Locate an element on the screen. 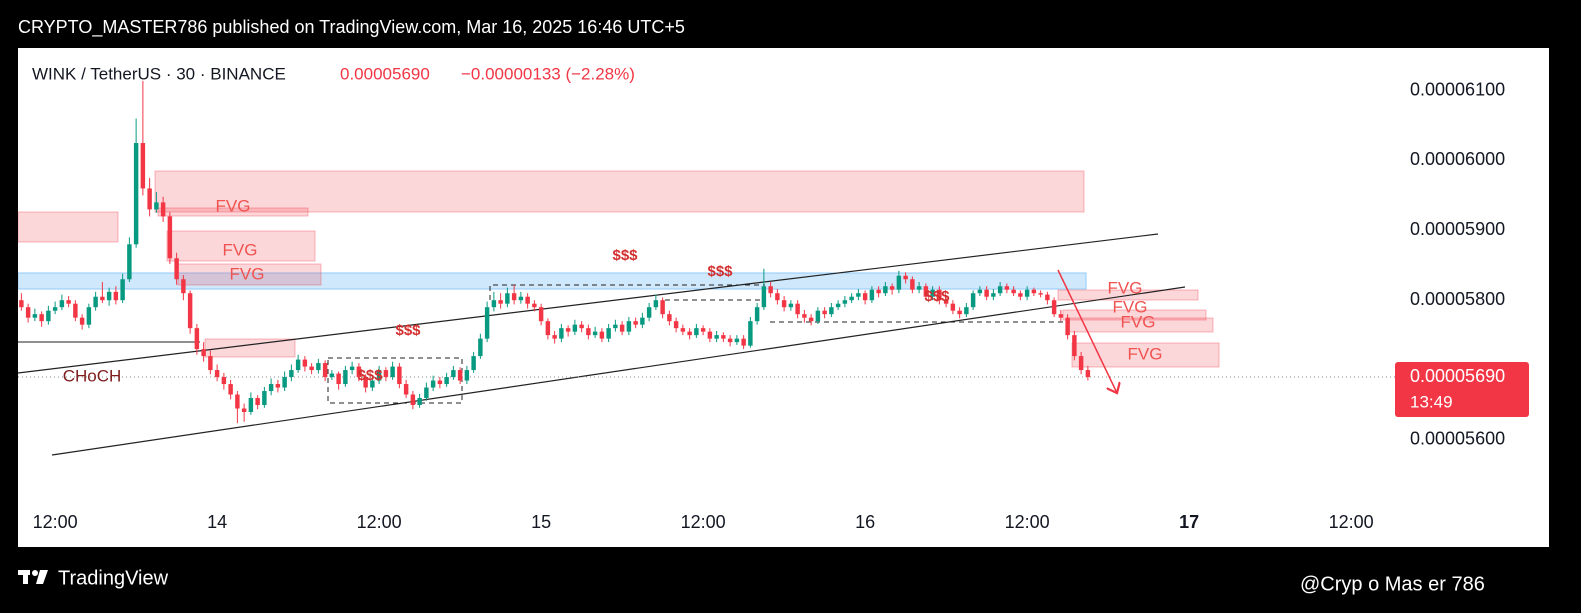  y-tick-label: 0.00006000 is located at coordinates (1457, 159).